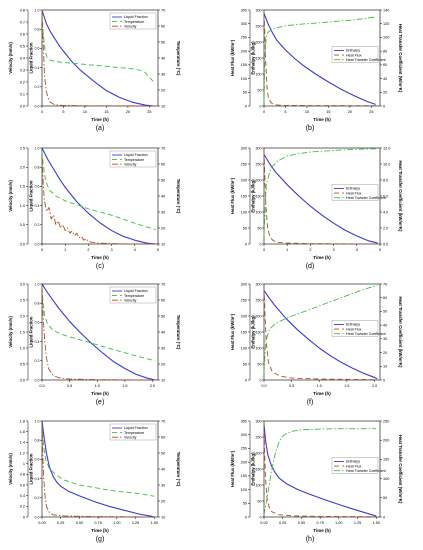  I want to click on x-tick-label: 1.00, so click(116, 523).